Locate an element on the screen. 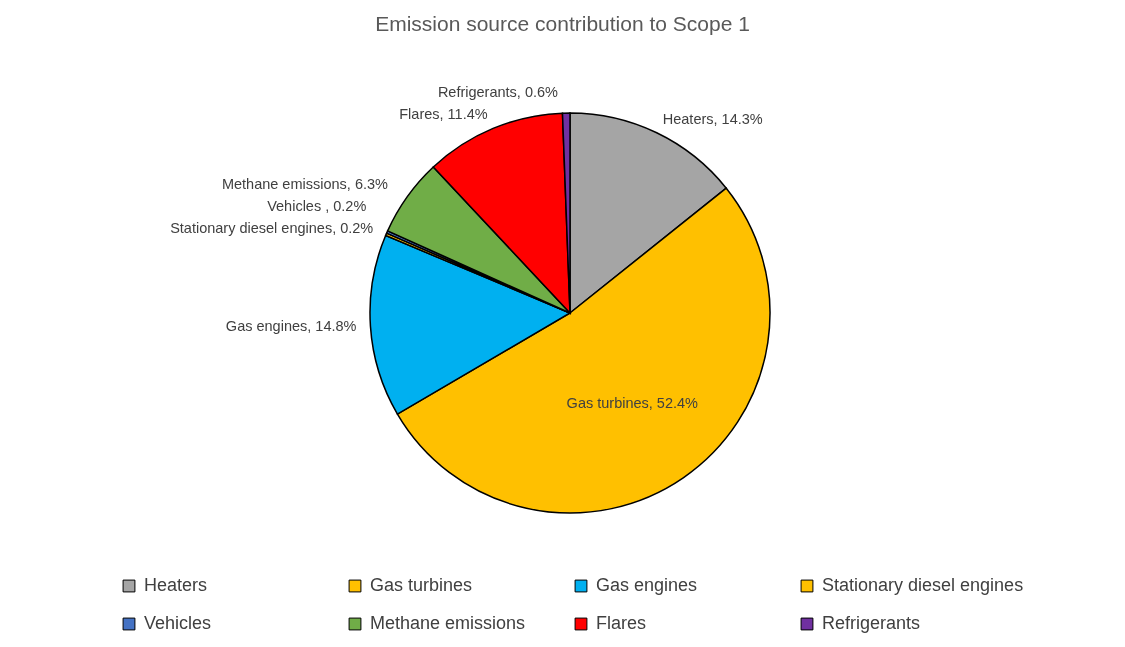 The image size is (1125, 647). chart-title: Emission source contribution to Scope 1 is located at coordinates (562, 23).